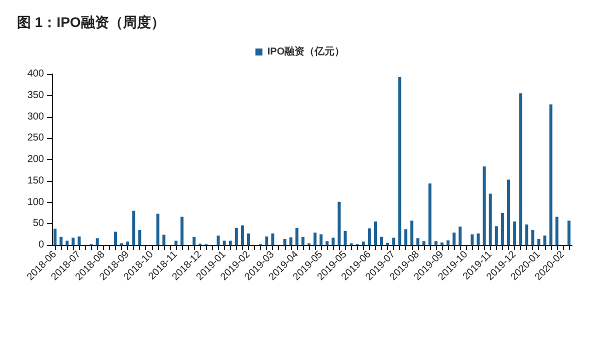 This screenshot has height=348, width=600. Describe the element at coordinates (35, 95) in the screenshot. I see `y-tick-label: 350` at that location.